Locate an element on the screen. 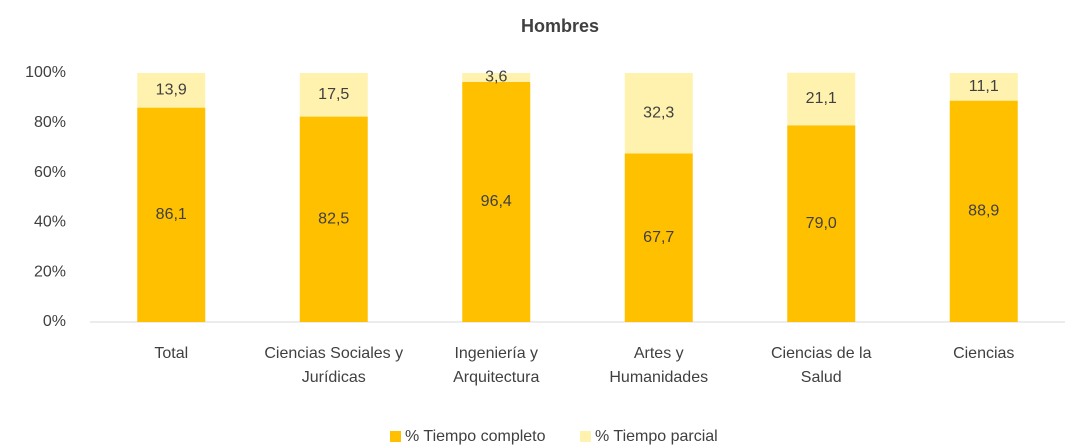  data-label: 82,5 is located at coordinates (333, 219).